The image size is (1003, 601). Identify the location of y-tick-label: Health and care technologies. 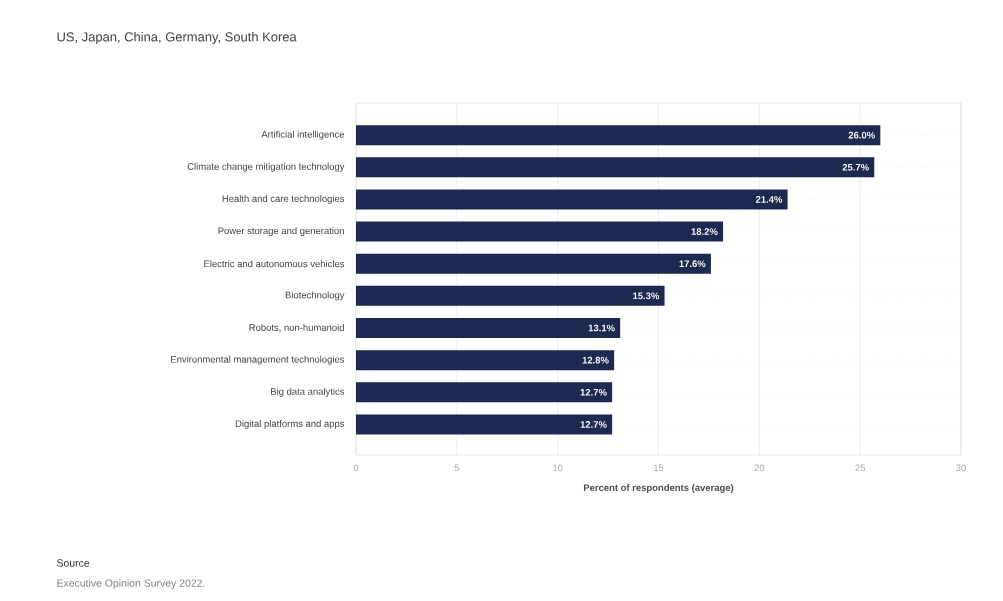
(283, 199).